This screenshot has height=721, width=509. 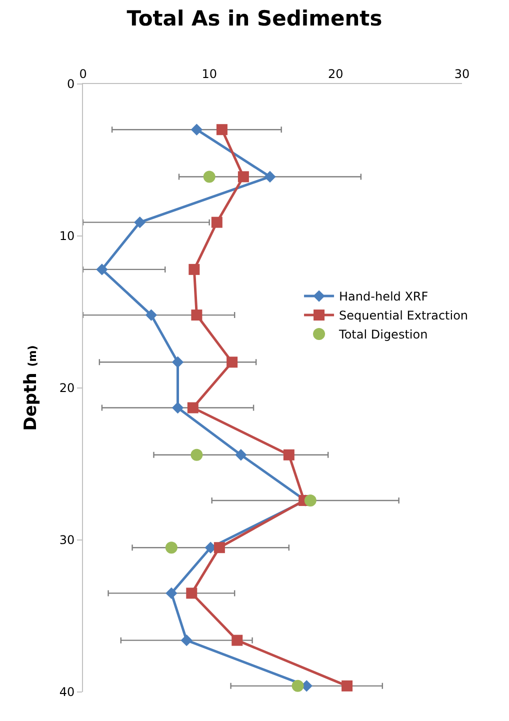 What do you see at coordinates (67, 692) in the screenshot?
I see `y-tick-label: 40` at bounding box center [67, 692].